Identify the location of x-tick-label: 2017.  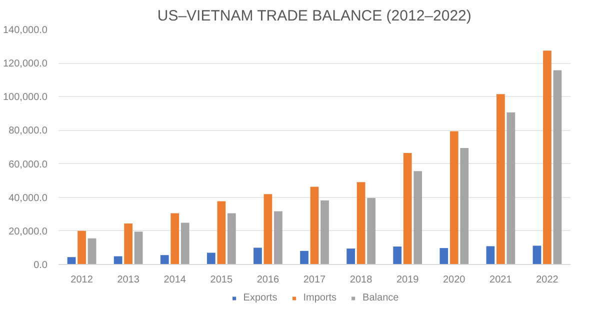
(314, 280).